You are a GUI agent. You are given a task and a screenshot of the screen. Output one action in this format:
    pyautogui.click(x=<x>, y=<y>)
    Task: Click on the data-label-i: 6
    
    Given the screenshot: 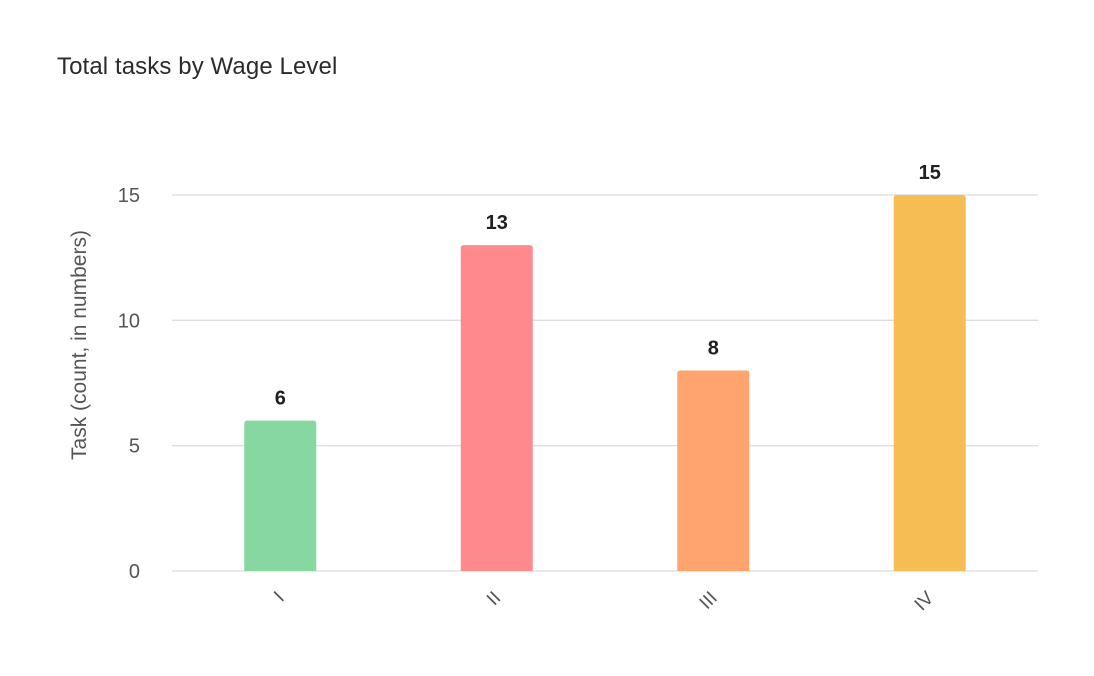 What is the action you would take?
    pyautogui.click(x=280, y=399)
    